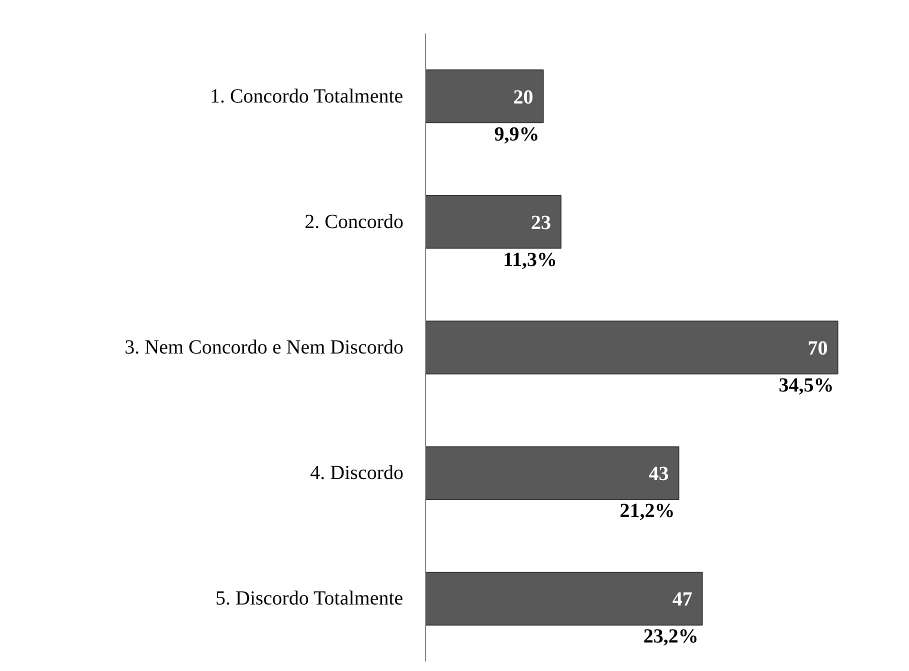  What do you see at coordinates (354, 221) in the screenshot?
I see `y-tick-label: 2. Concordo` at bounding box center [354, 221].